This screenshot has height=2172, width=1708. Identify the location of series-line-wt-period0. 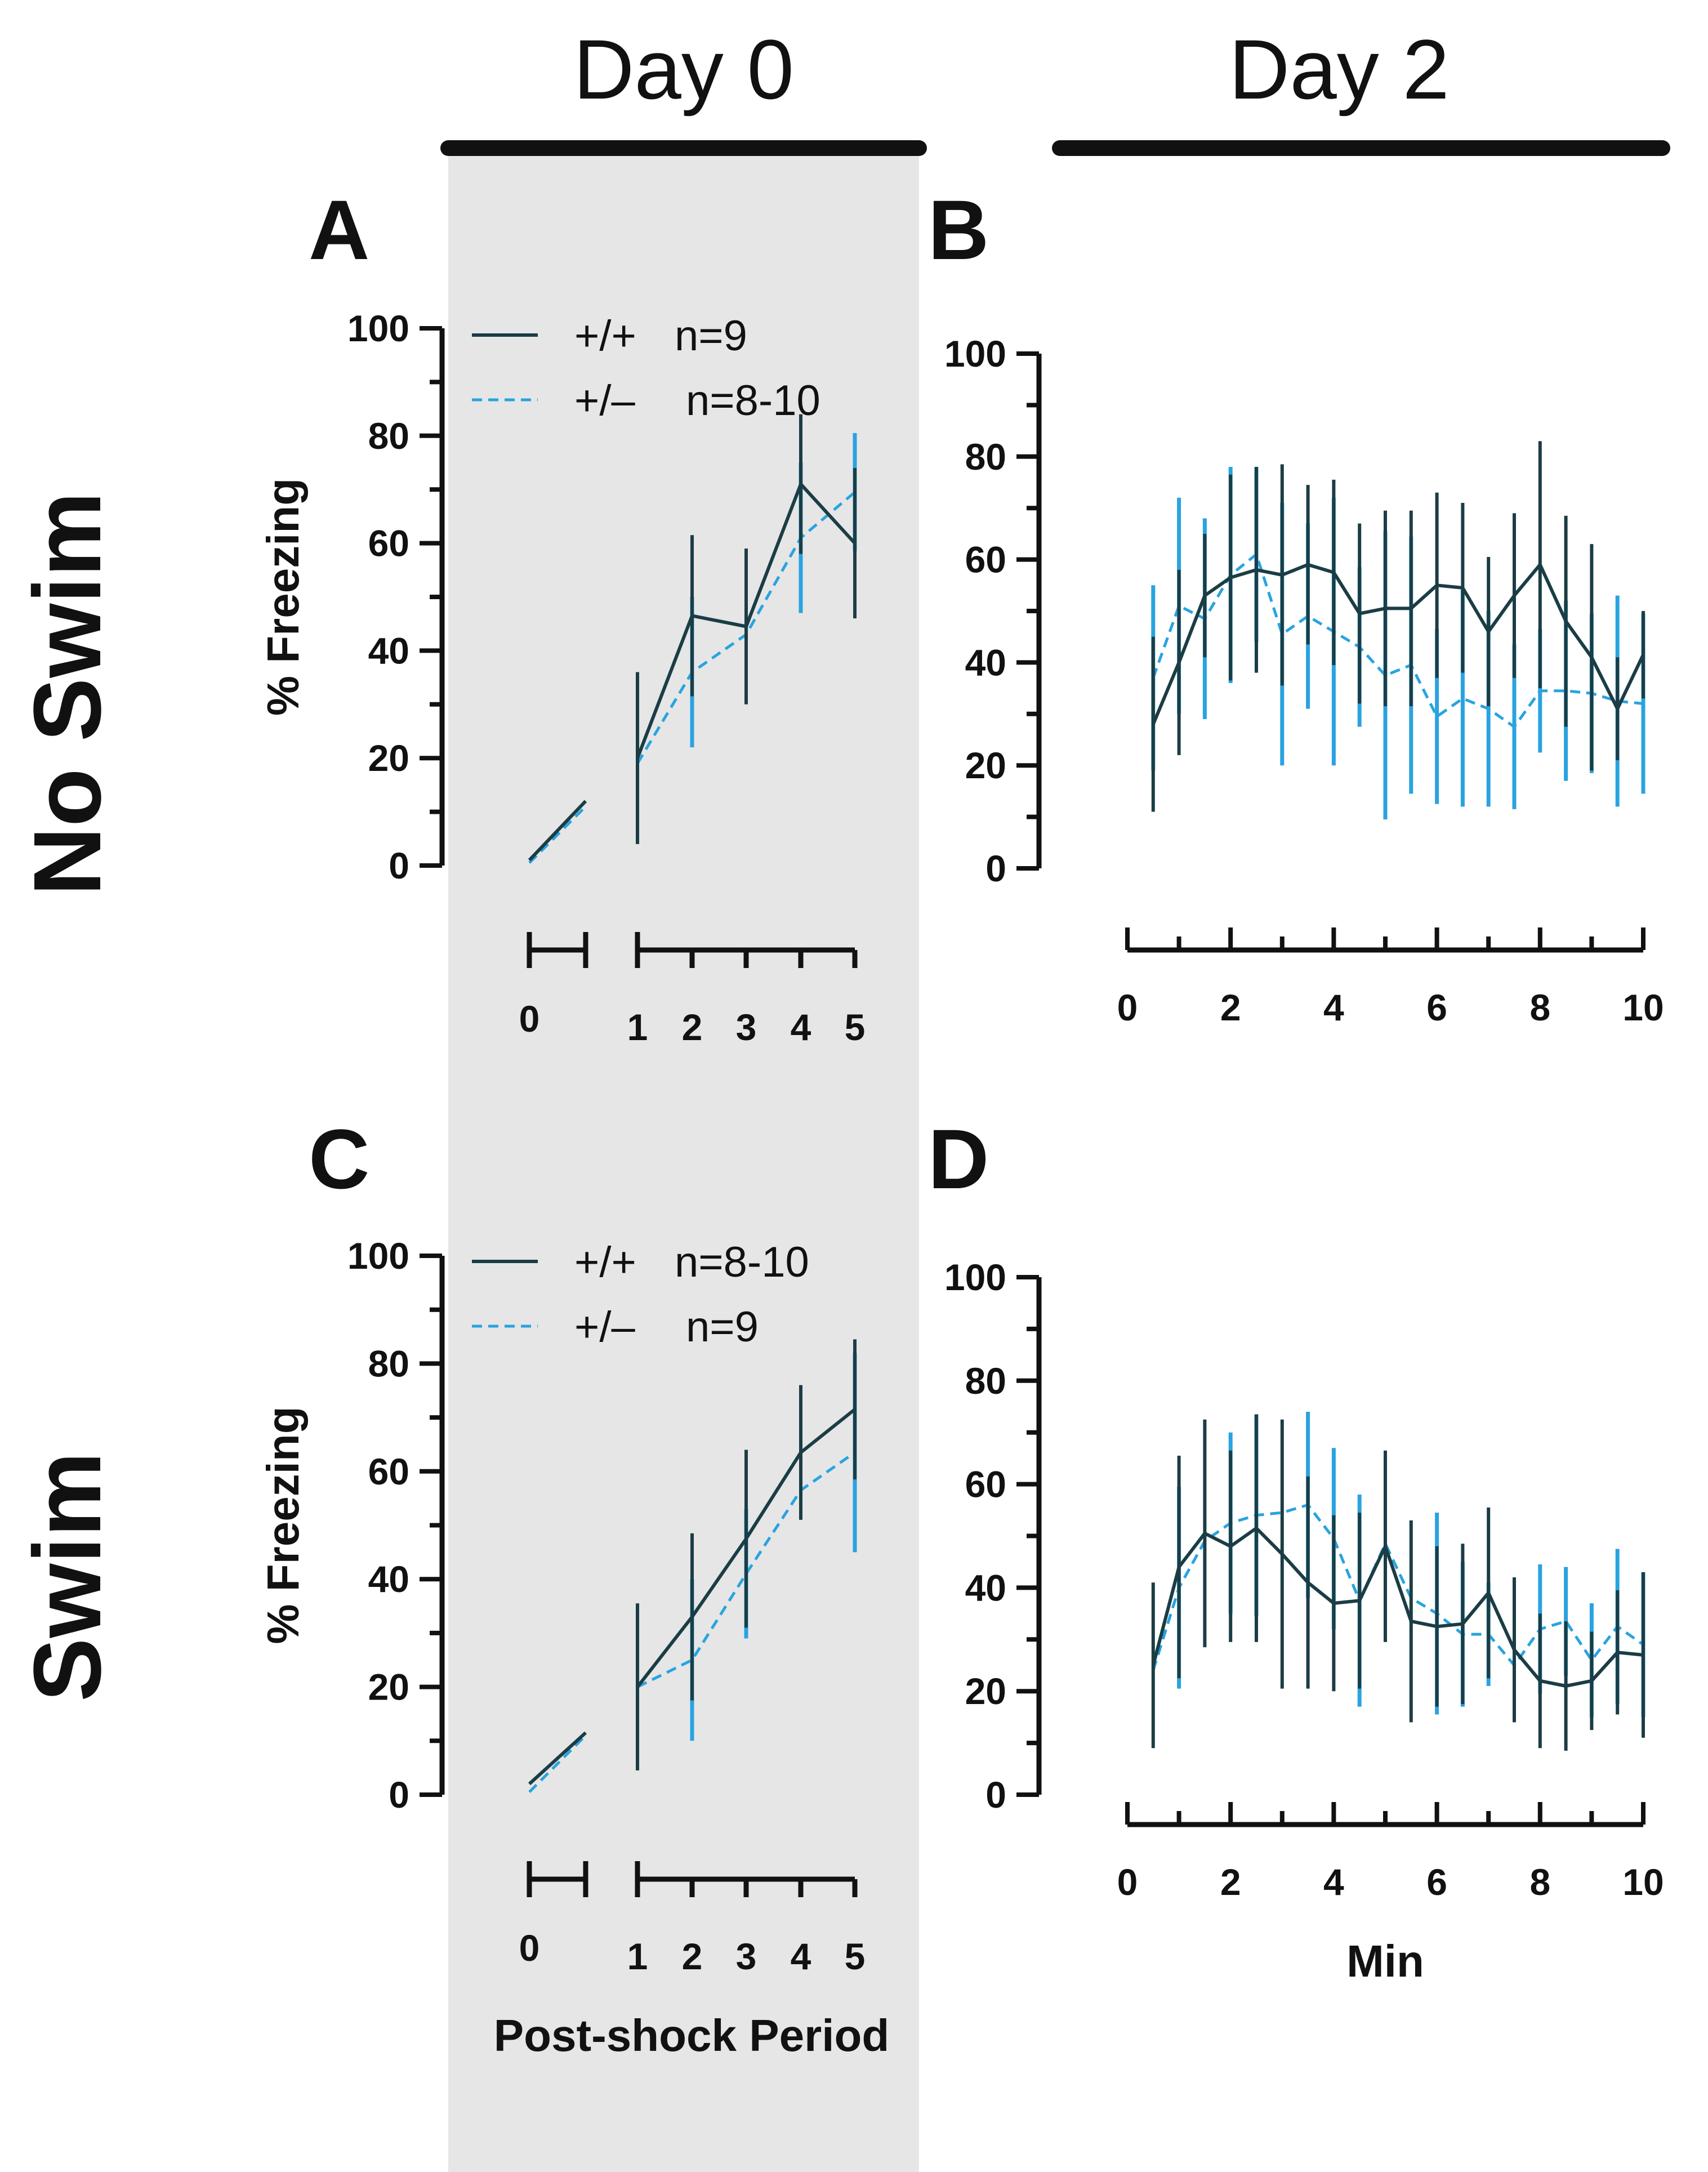
(557, 831).